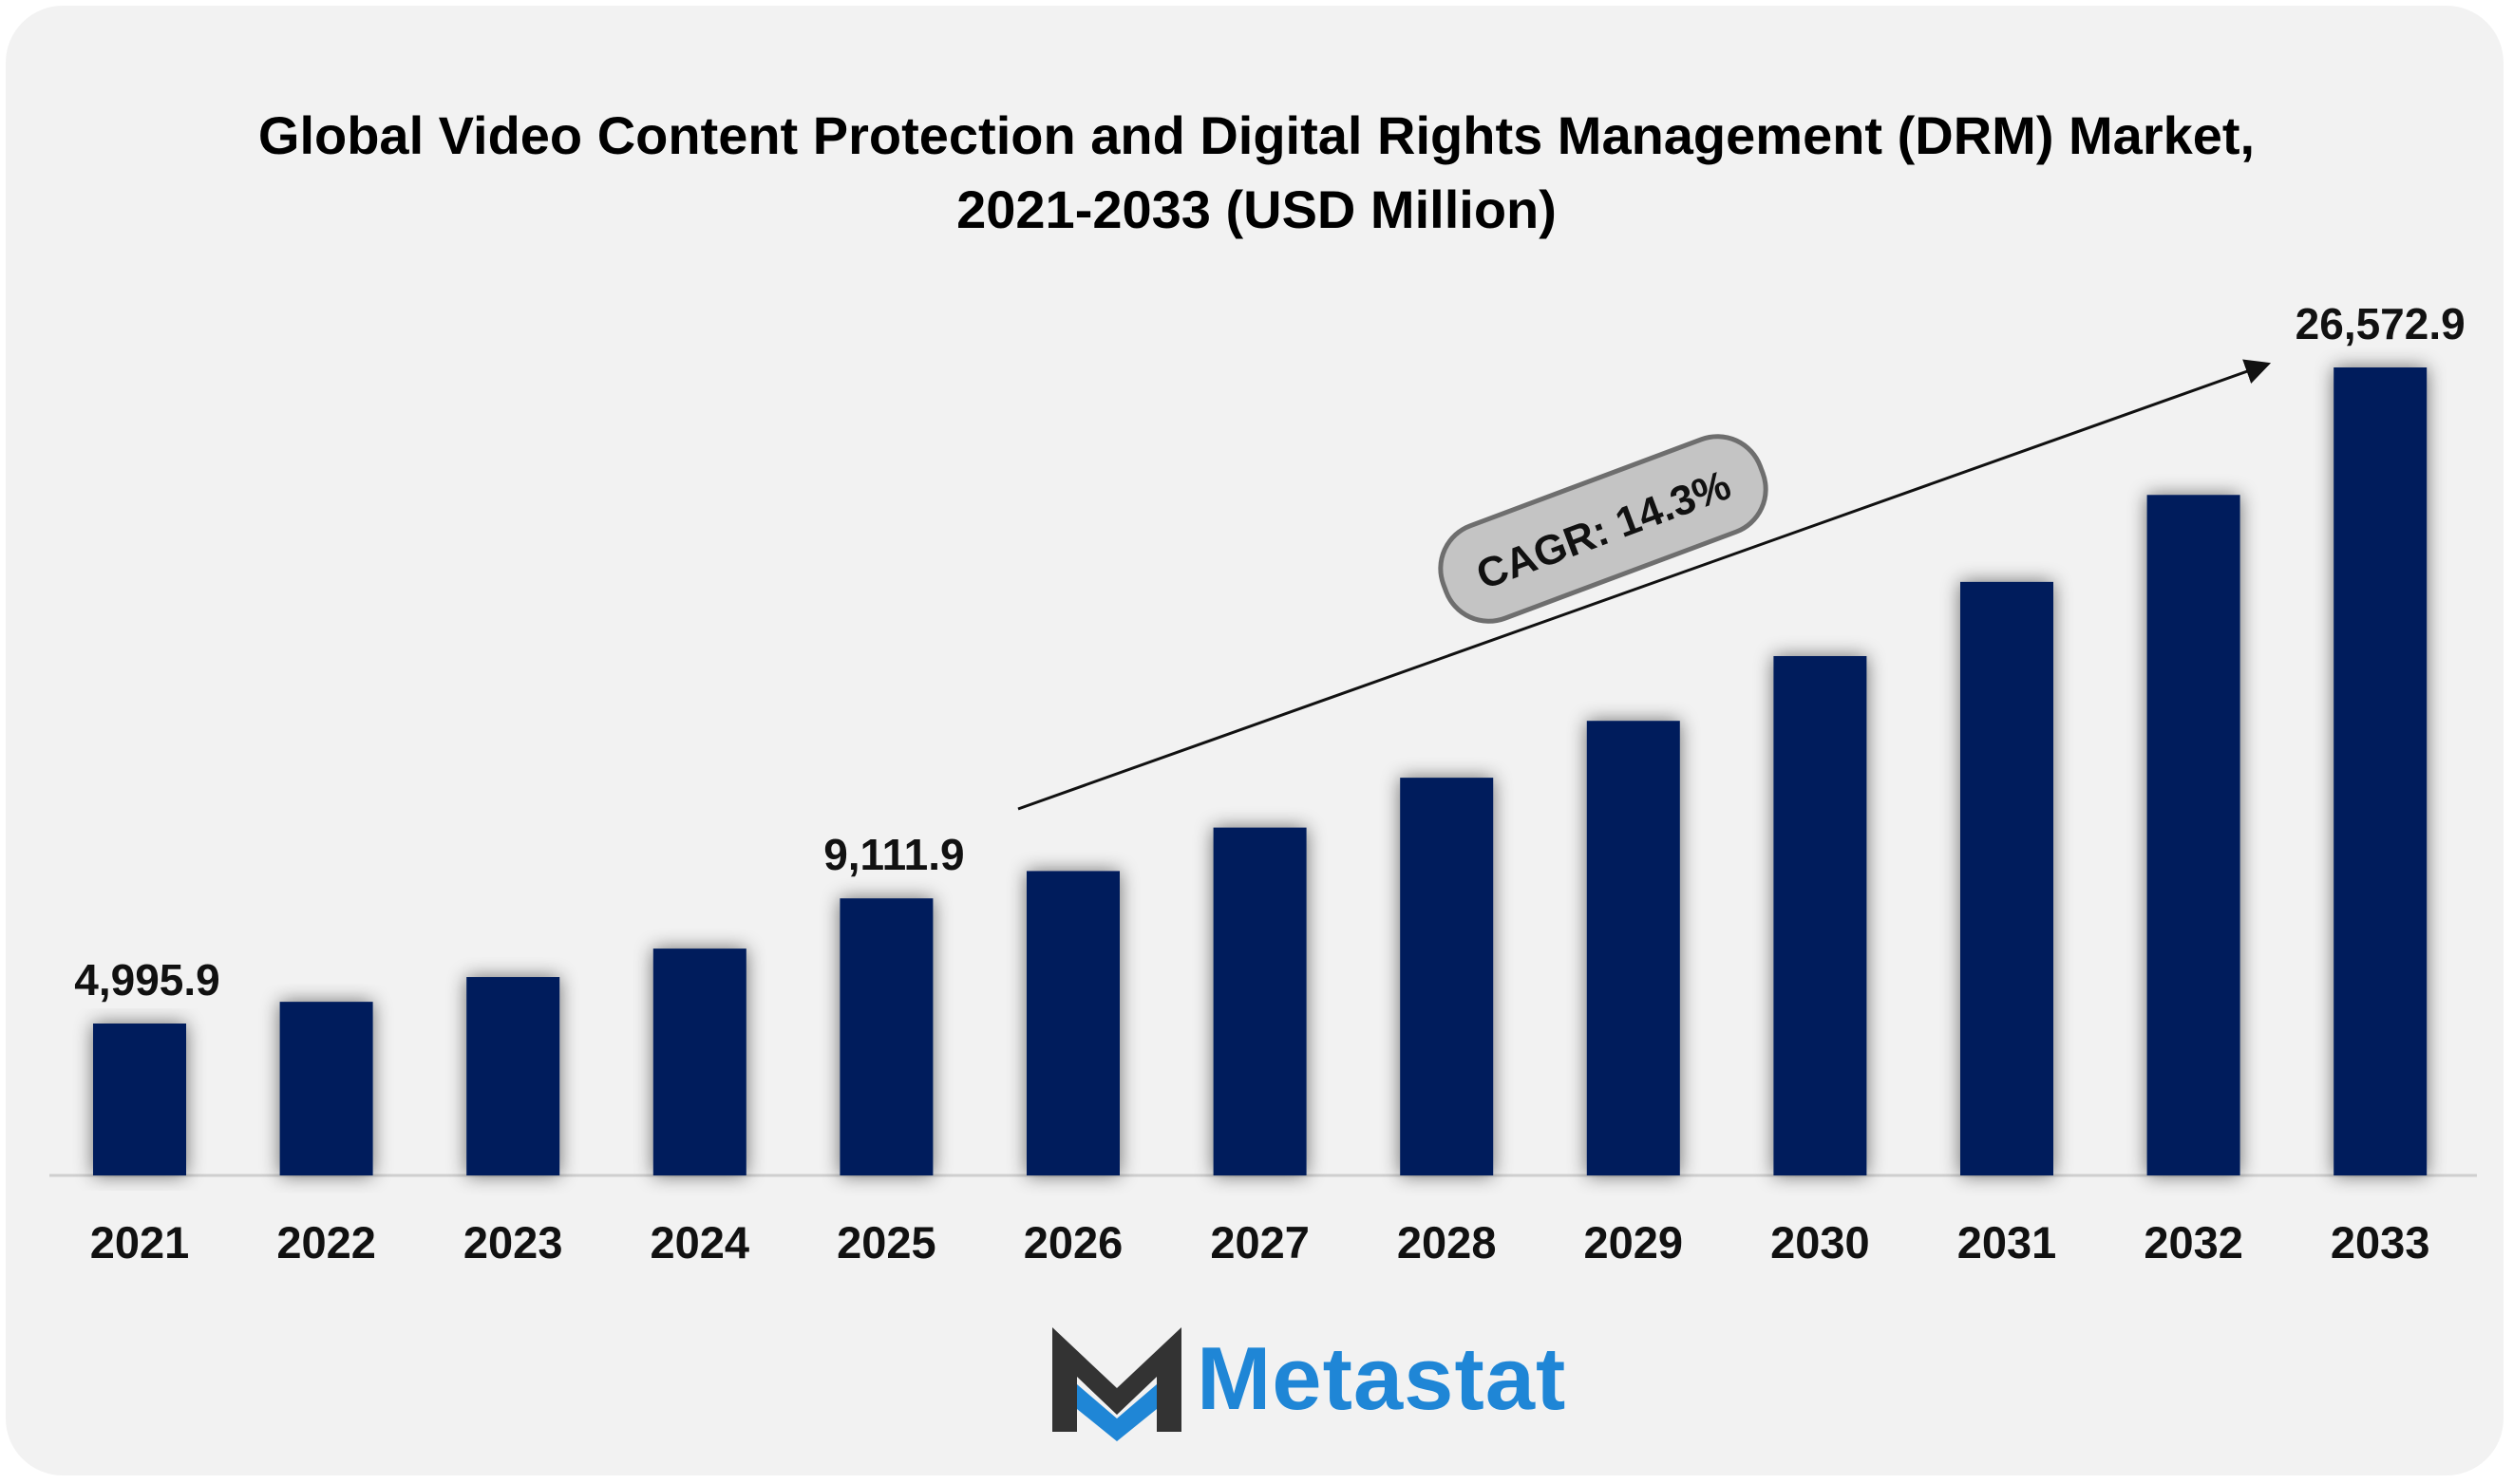 This screenshot has height=1484, width=2513. I want to click on bar-2028, so click(1447, 976).